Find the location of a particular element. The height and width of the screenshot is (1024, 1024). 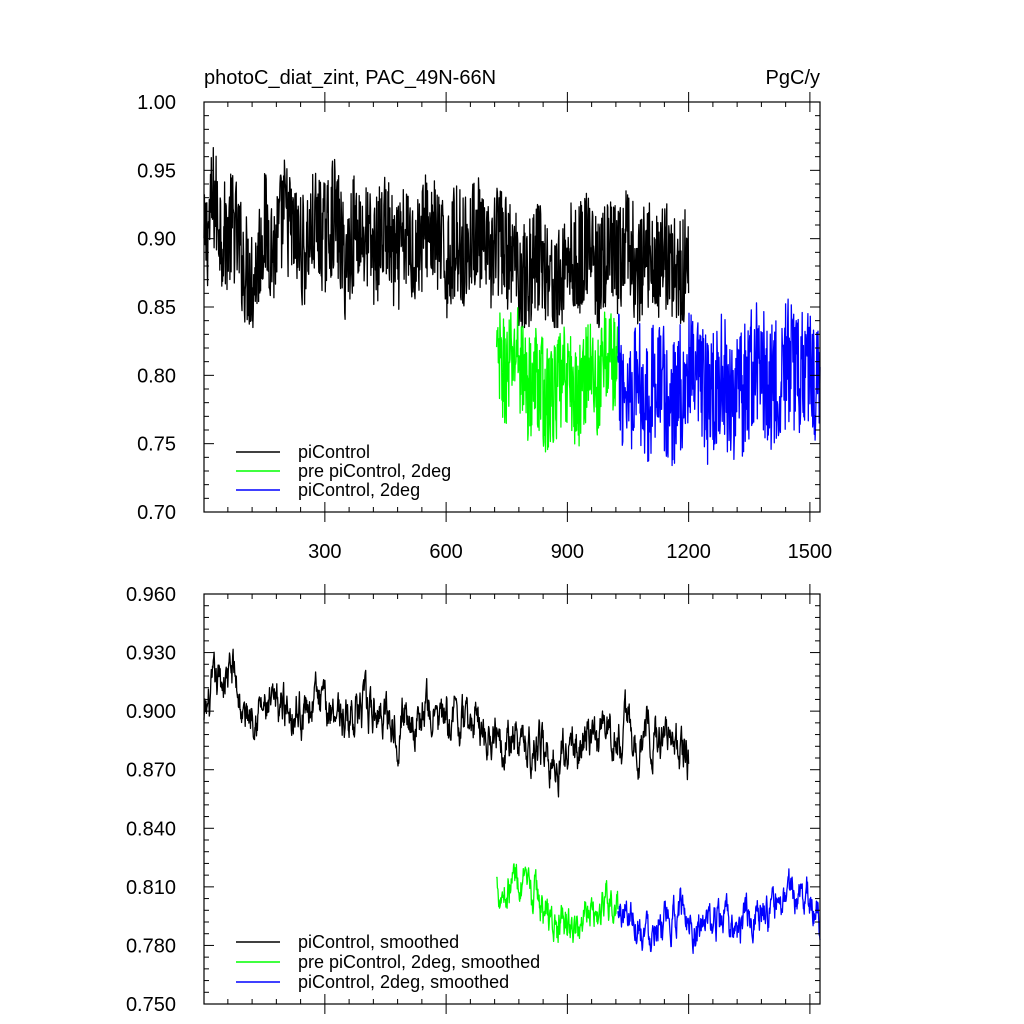

x-tick-label: 1200 is located at coordinates (688, 552).